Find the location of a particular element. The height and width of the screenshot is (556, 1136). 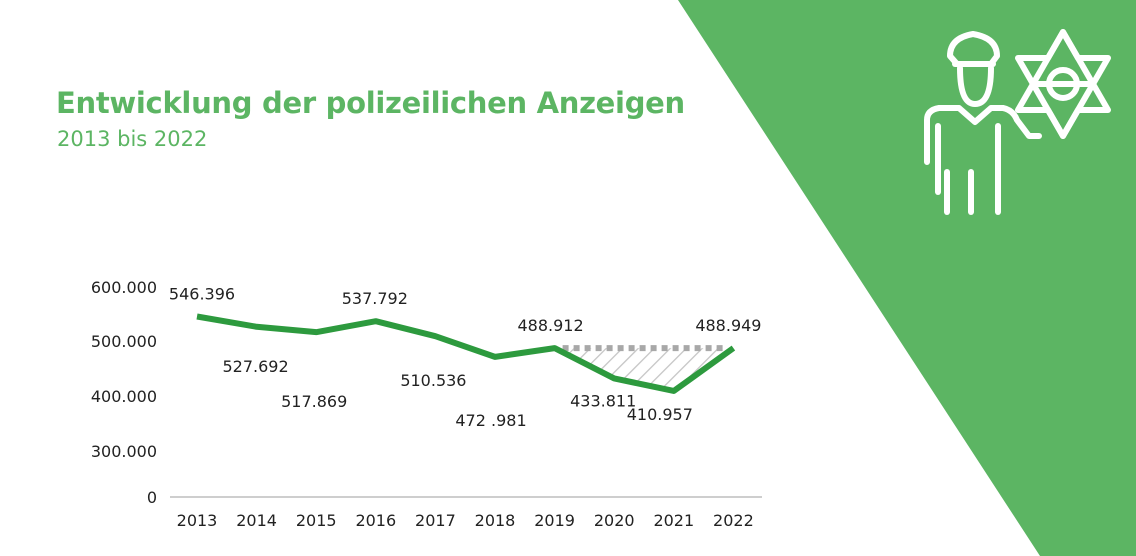

x-tick-label: 2019 is located at coordinates (554, 520).